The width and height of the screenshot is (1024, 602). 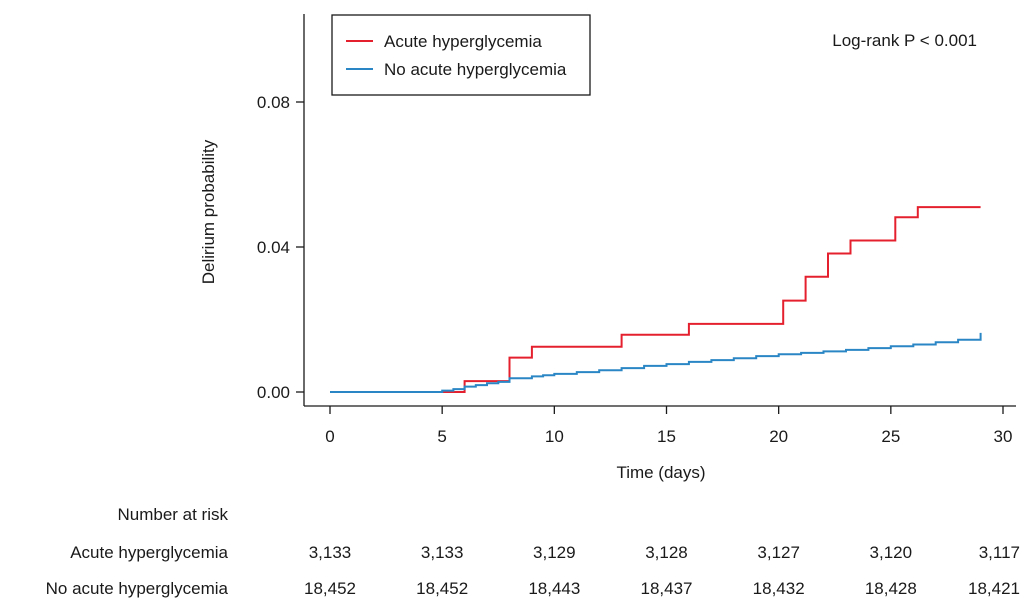 I want to click on risk-value: 3,128, so click(x=666, y=552).